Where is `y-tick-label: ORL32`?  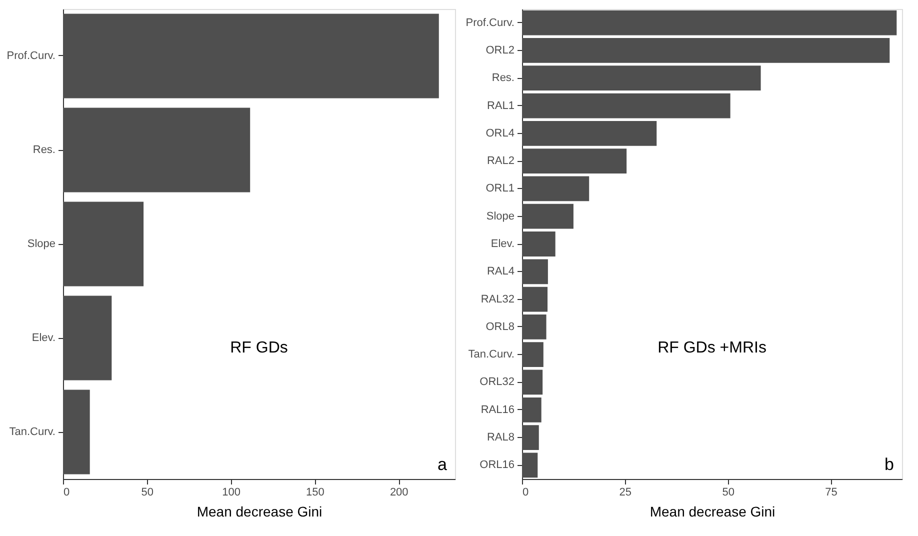 y-tick-label: ORL32 is located at coordinates (497, 382).